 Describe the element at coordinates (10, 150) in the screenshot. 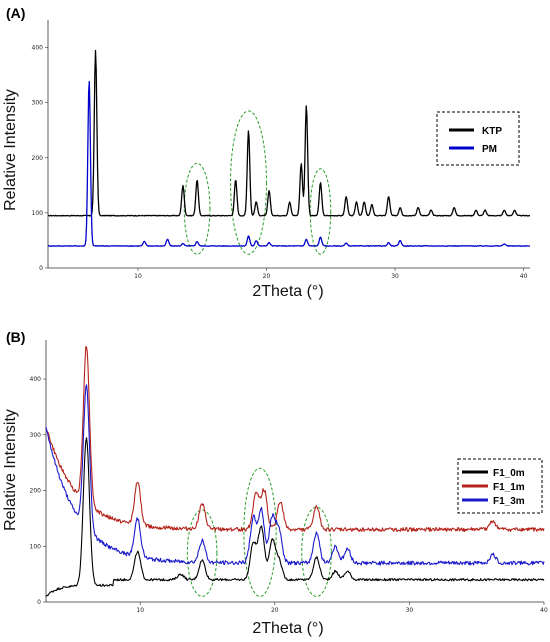

I see `panel-a-y-label: Relative Intensity` at that location.